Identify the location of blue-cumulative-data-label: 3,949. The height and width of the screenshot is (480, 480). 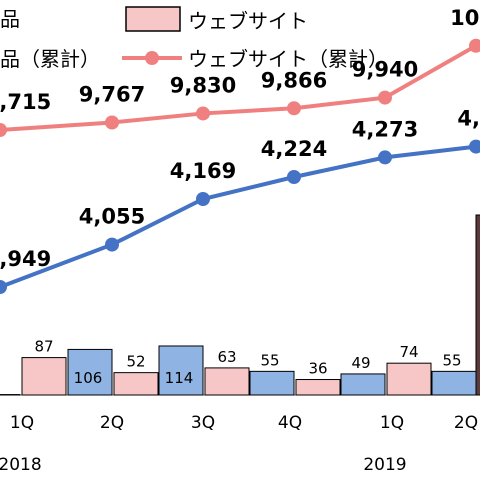
(25, 259).